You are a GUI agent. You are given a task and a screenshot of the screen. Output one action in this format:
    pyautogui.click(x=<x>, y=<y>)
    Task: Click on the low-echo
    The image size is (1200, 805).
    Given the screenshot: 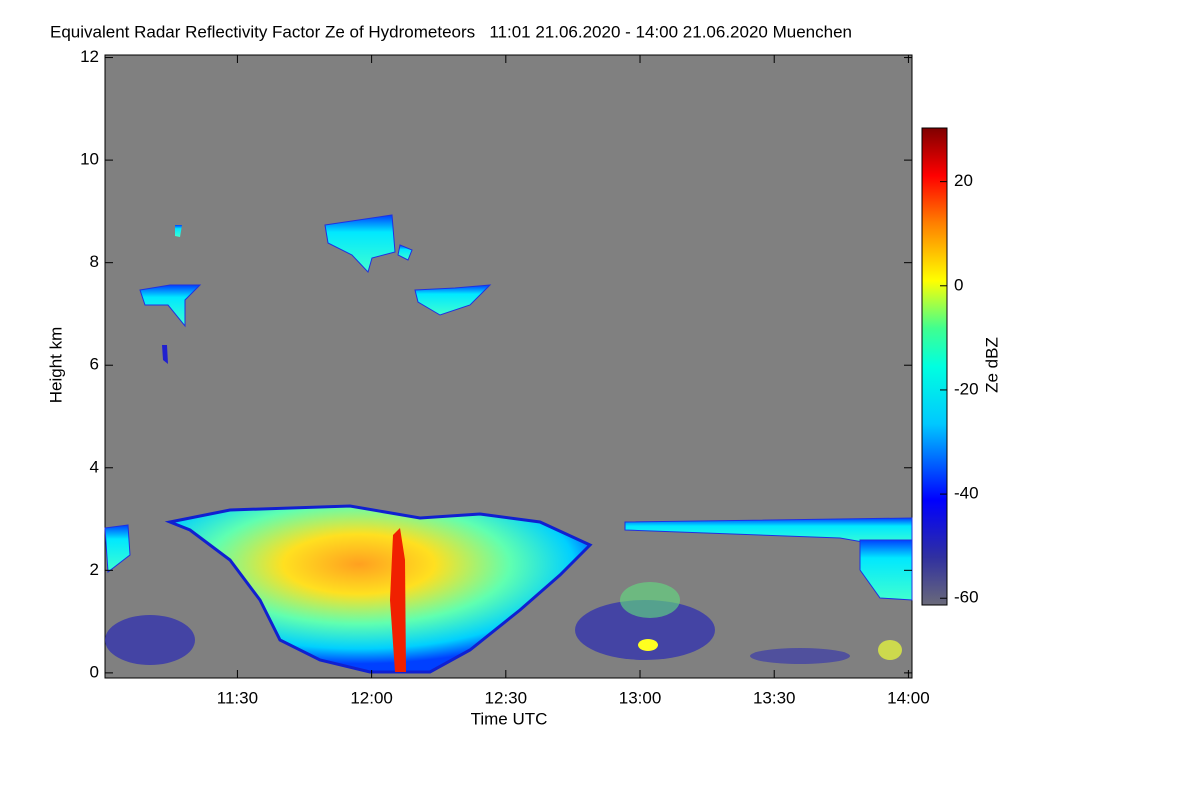 What is the action you would take?
    pyautogui.click(x=117, y=548)
    